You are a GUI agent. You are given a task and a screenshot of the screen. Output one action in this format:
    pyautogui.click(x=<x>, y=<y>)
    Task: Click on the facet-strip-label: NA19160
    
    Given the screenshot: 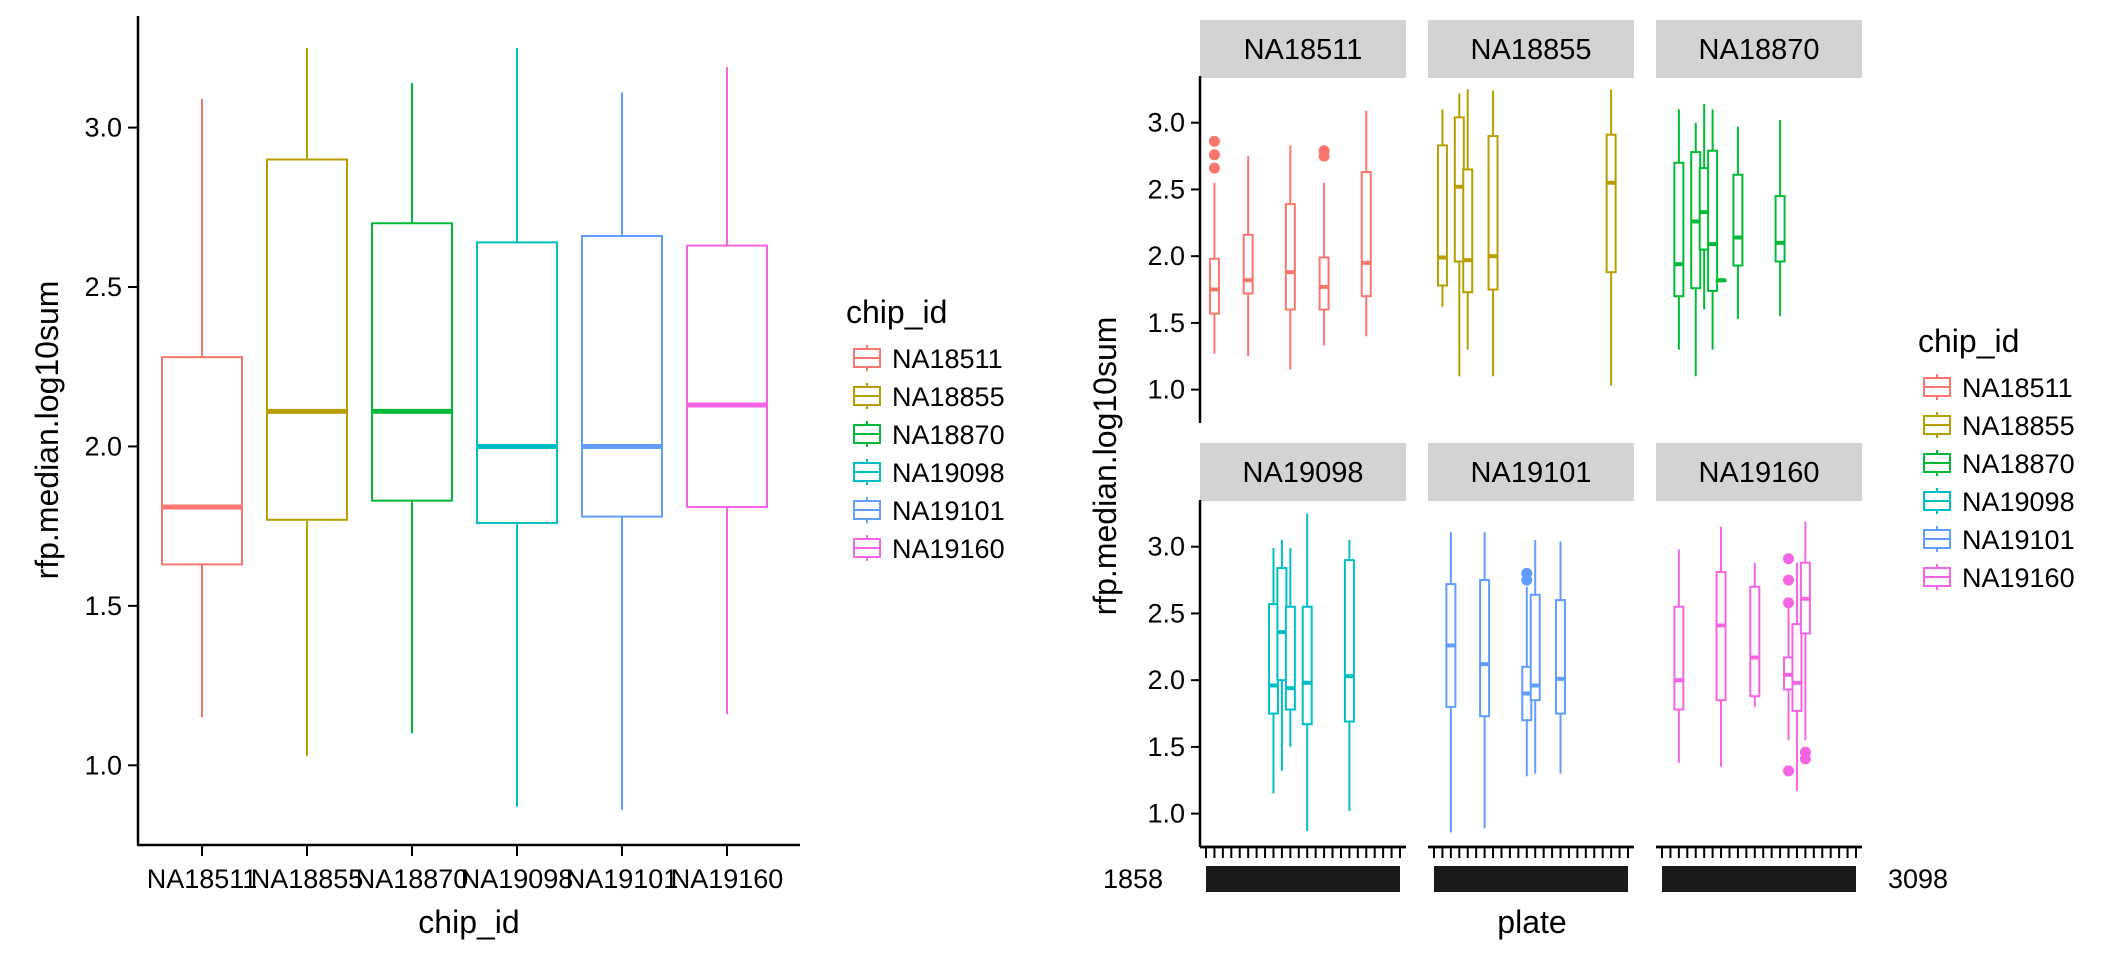 What is the action you would take?
    pyautogui.click(x=1759, y=473)
    